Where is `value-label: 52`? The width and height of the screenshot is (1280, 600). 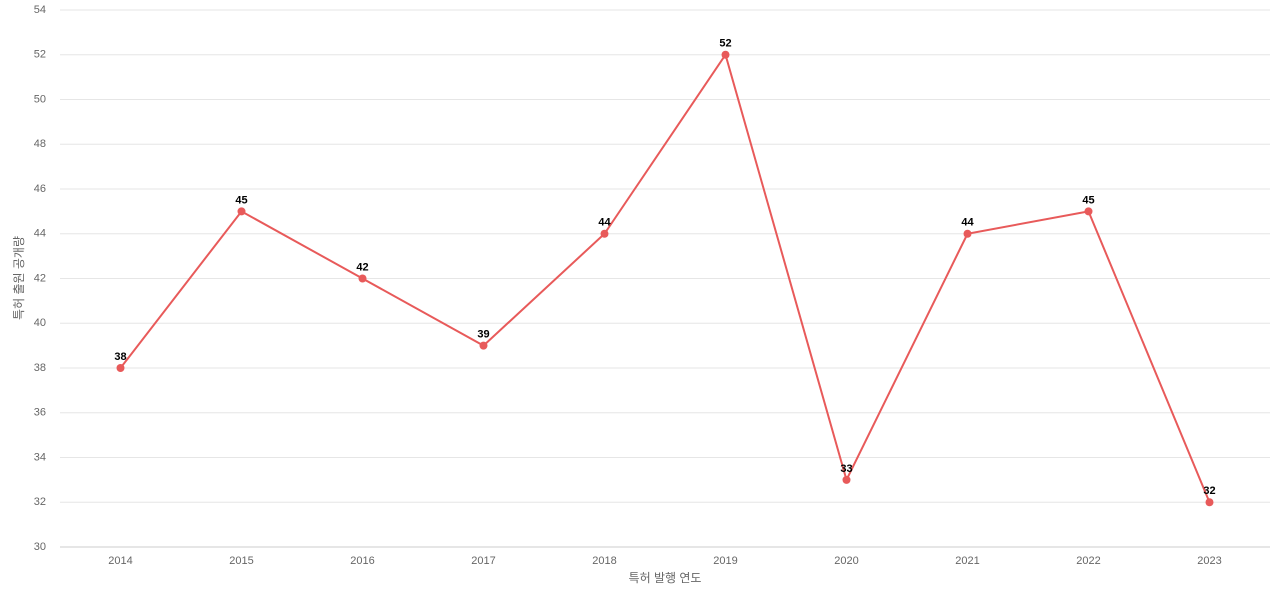 value-label: 52 is located at coordinates (725, 44).